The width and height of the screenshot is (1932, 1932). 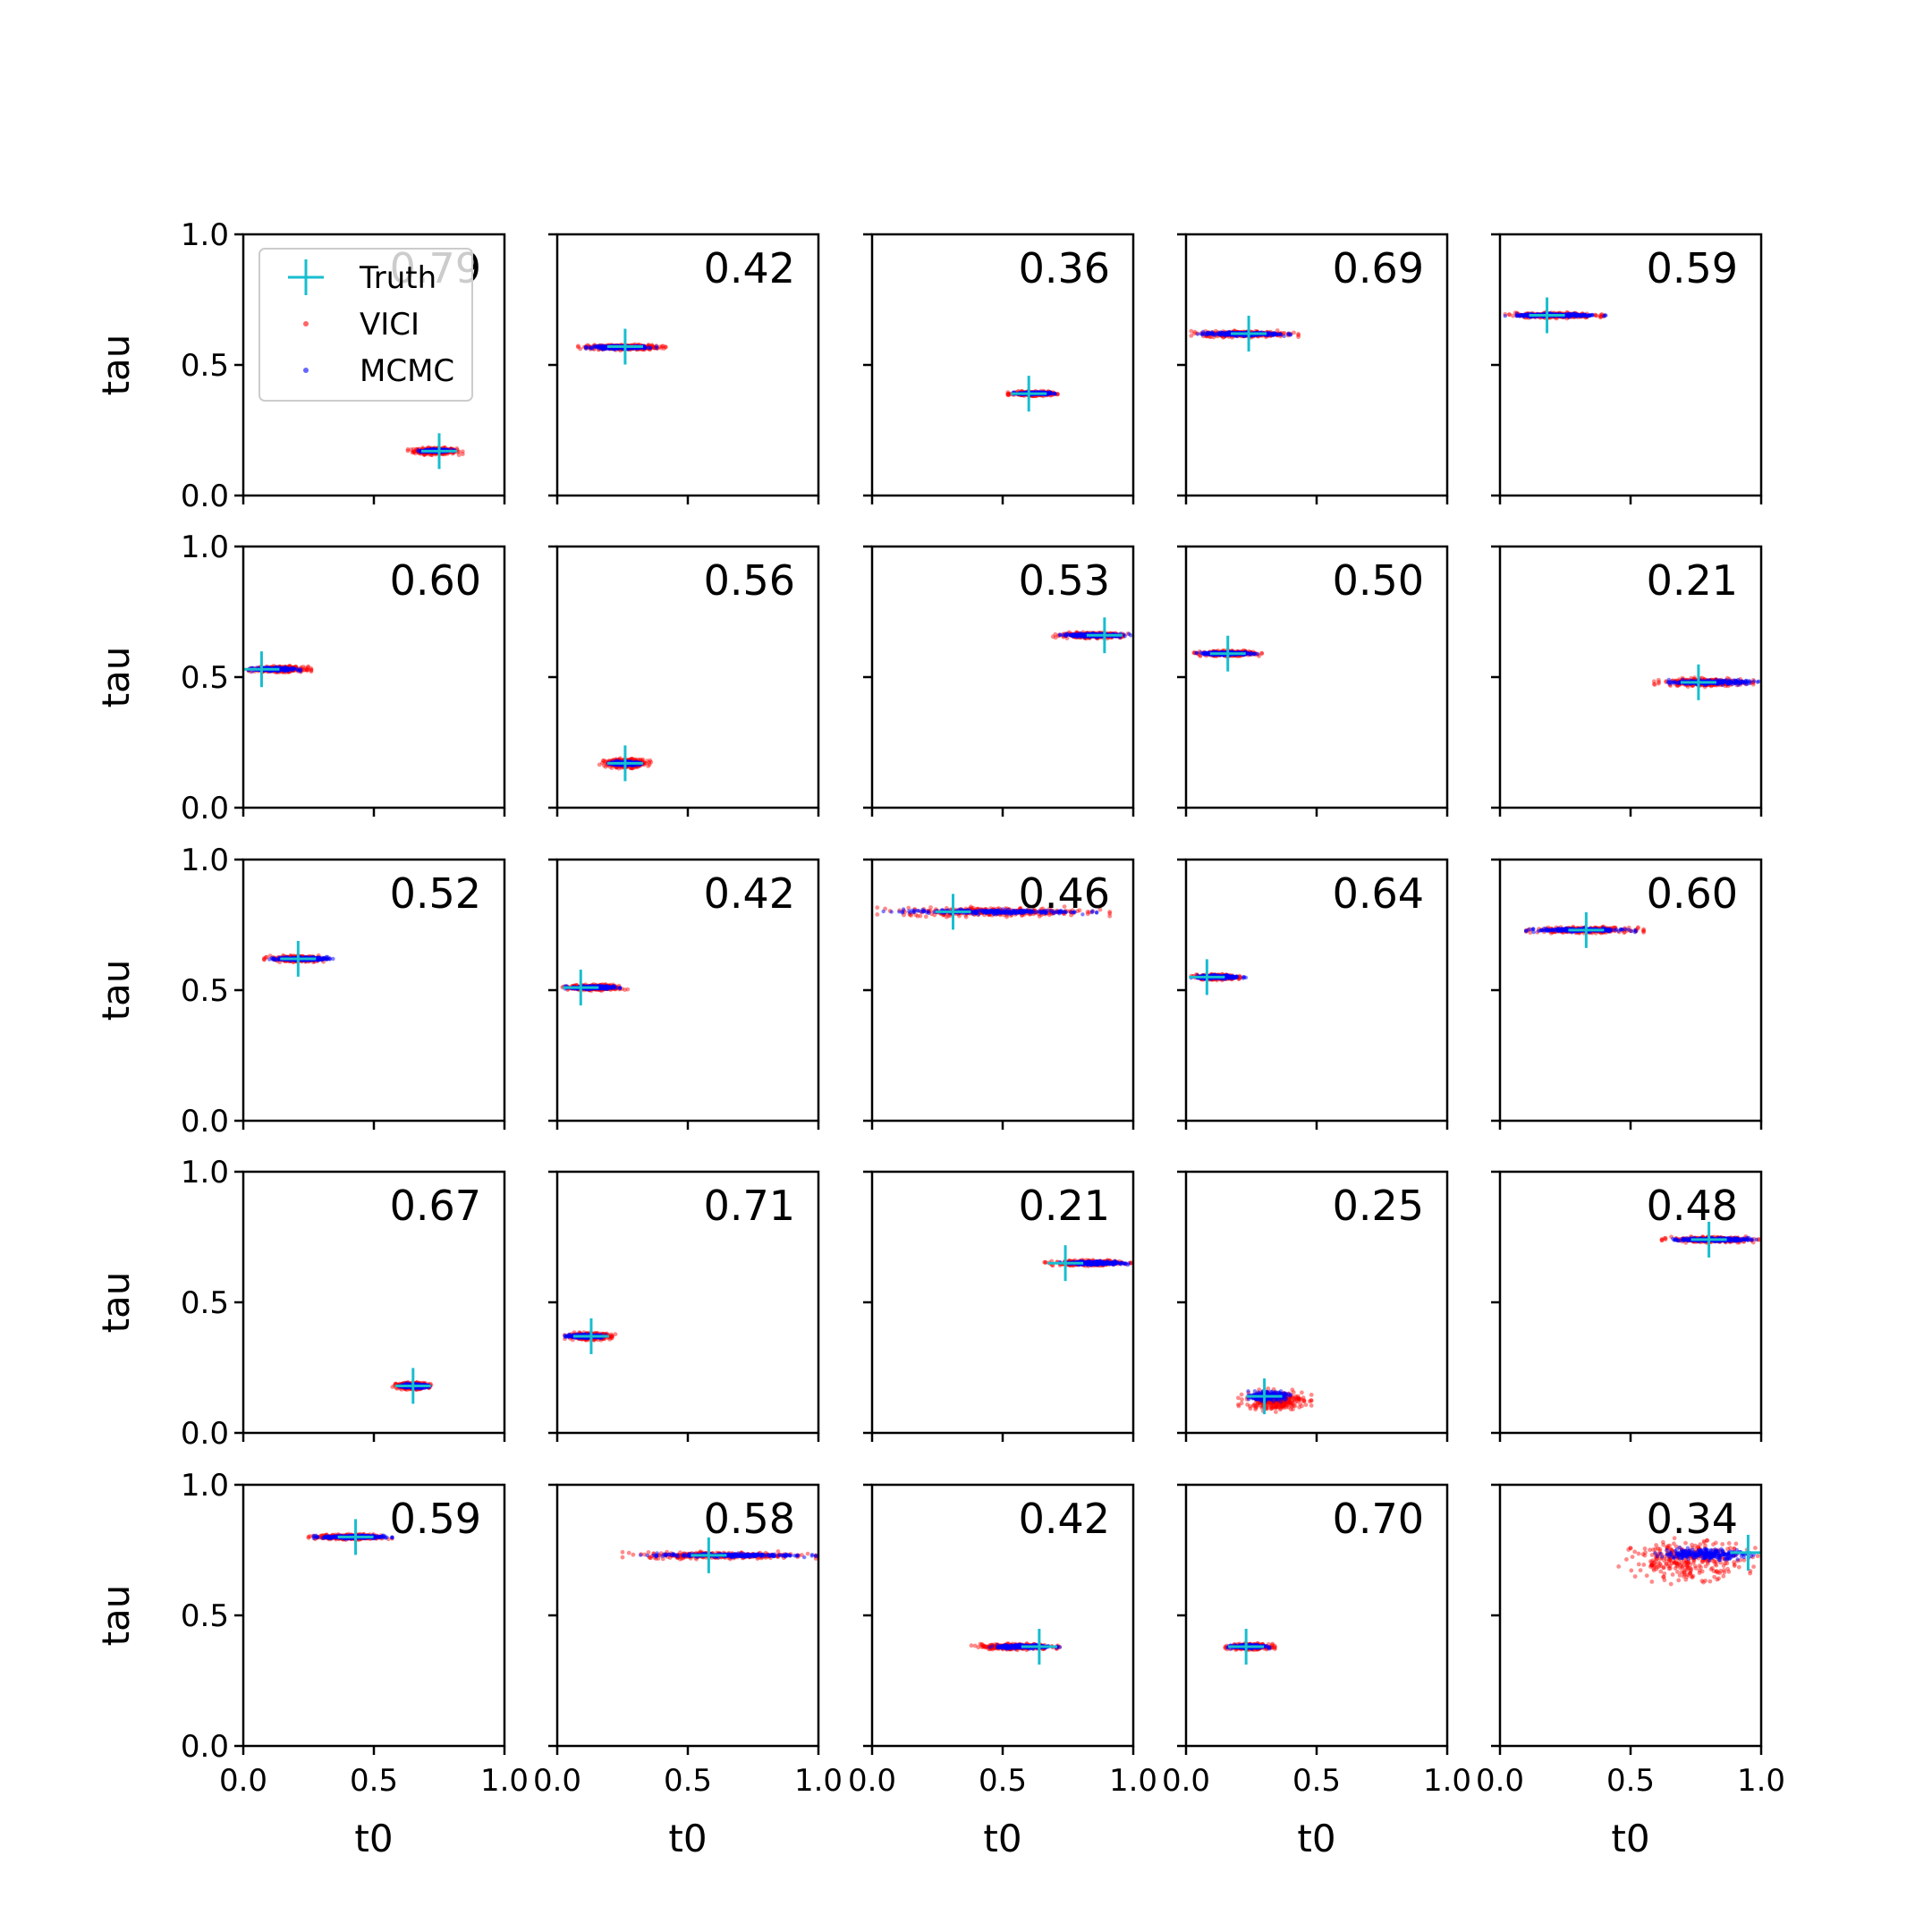 What do you see at coordinates (439, 451) in the screenshot?
I see `panel-1-truth-marker` at bounding box center [439, 451].